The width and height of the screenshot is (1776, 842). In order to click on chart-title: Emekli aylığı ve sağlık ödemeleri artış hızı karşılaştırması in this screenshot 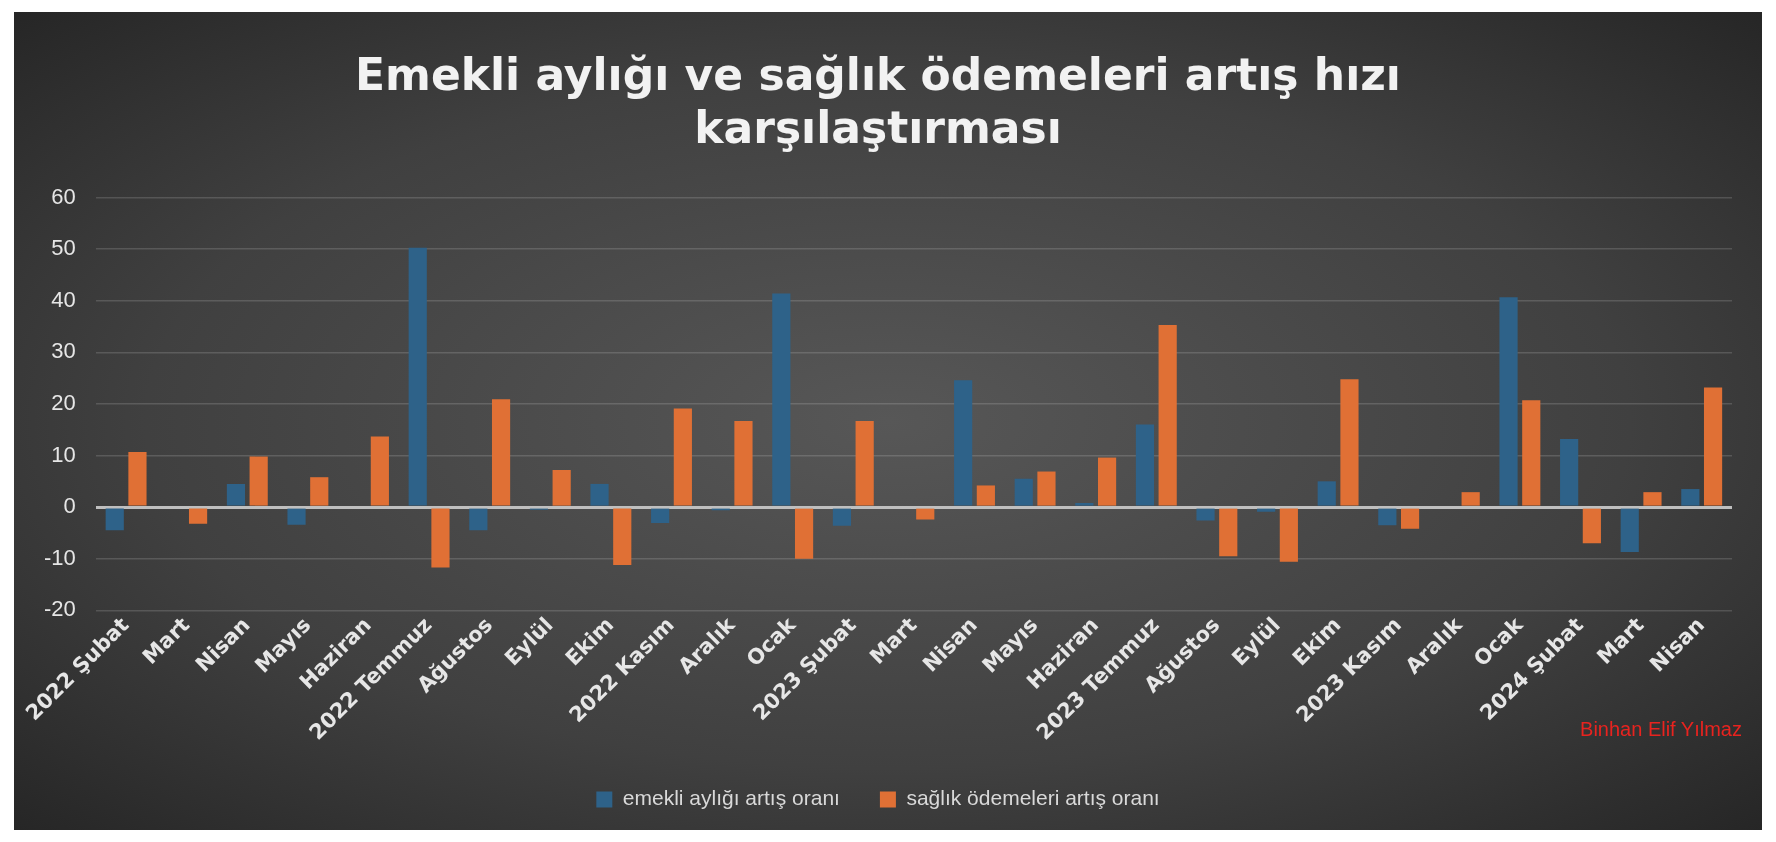, I will do `click(878, 100)`.